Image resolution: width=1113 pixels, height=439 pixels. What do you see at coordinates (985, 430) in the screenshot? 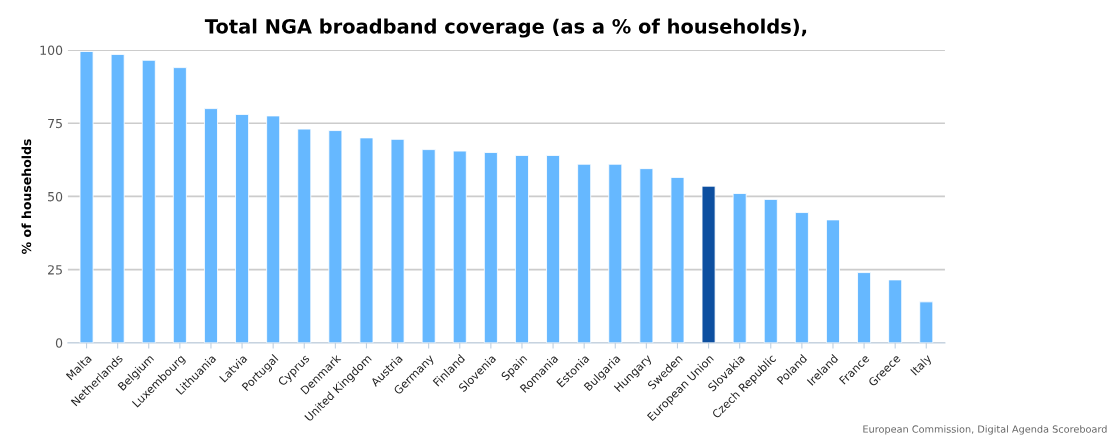
I see `text: European Commission, Digital Agenda Scoreboard` at bounding box center [985, 430].